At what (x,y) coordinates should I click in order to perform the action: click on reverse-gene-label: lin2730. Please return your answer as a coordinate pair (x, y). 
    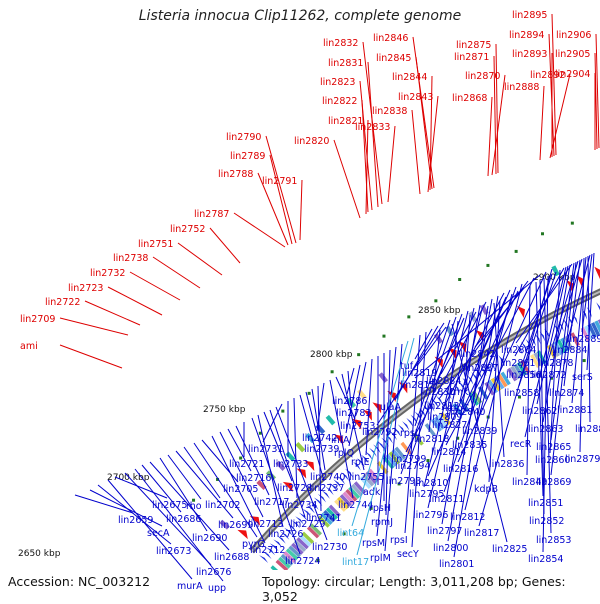
    Looking at the image, I should click on (329, 547).